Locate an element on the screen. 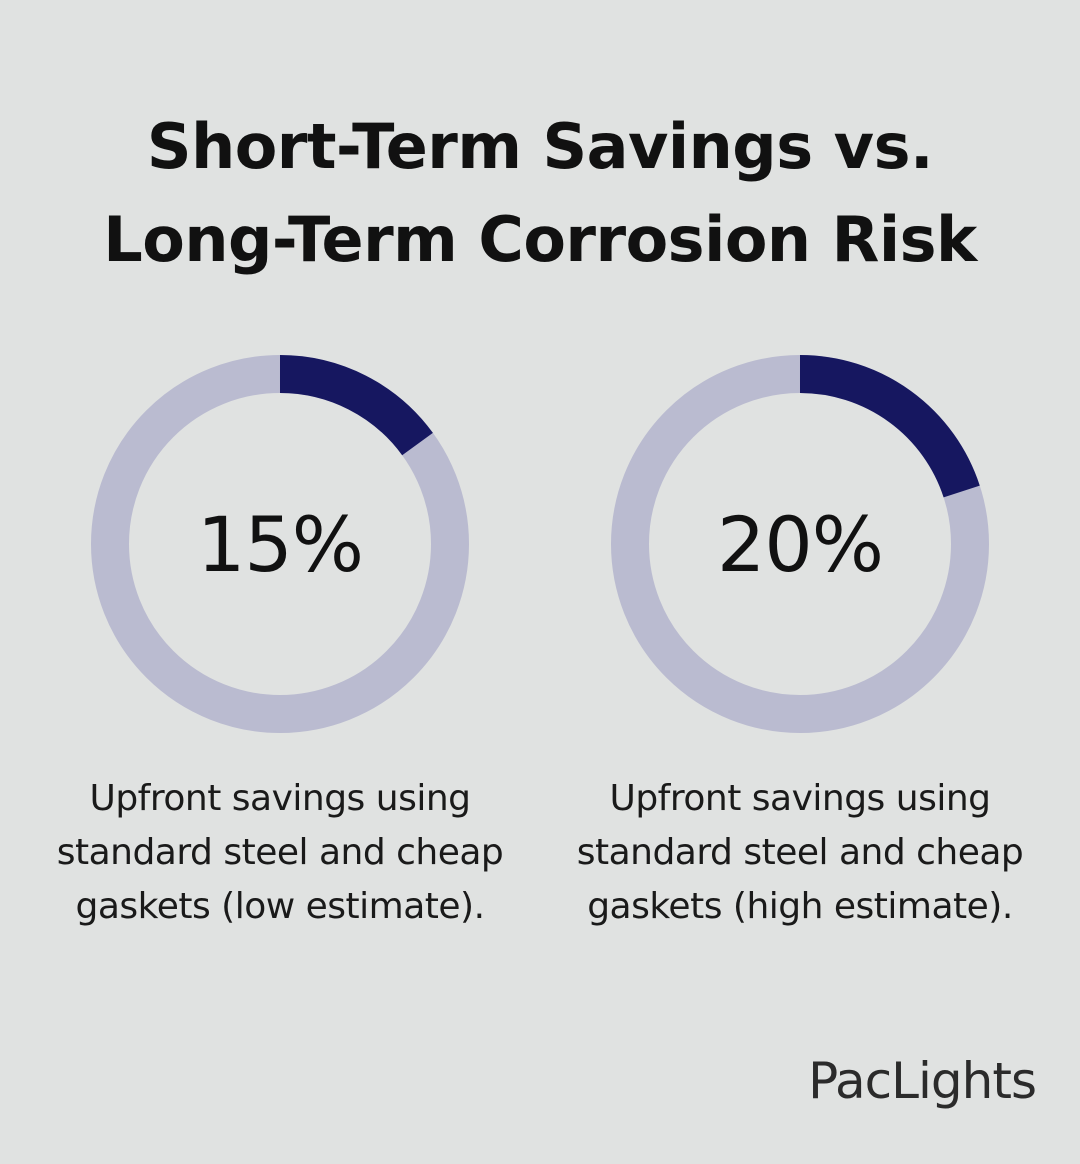 This screenshot has width=1080, height=1164. donut-value-low: 15% is located at coordinates (280, 544).